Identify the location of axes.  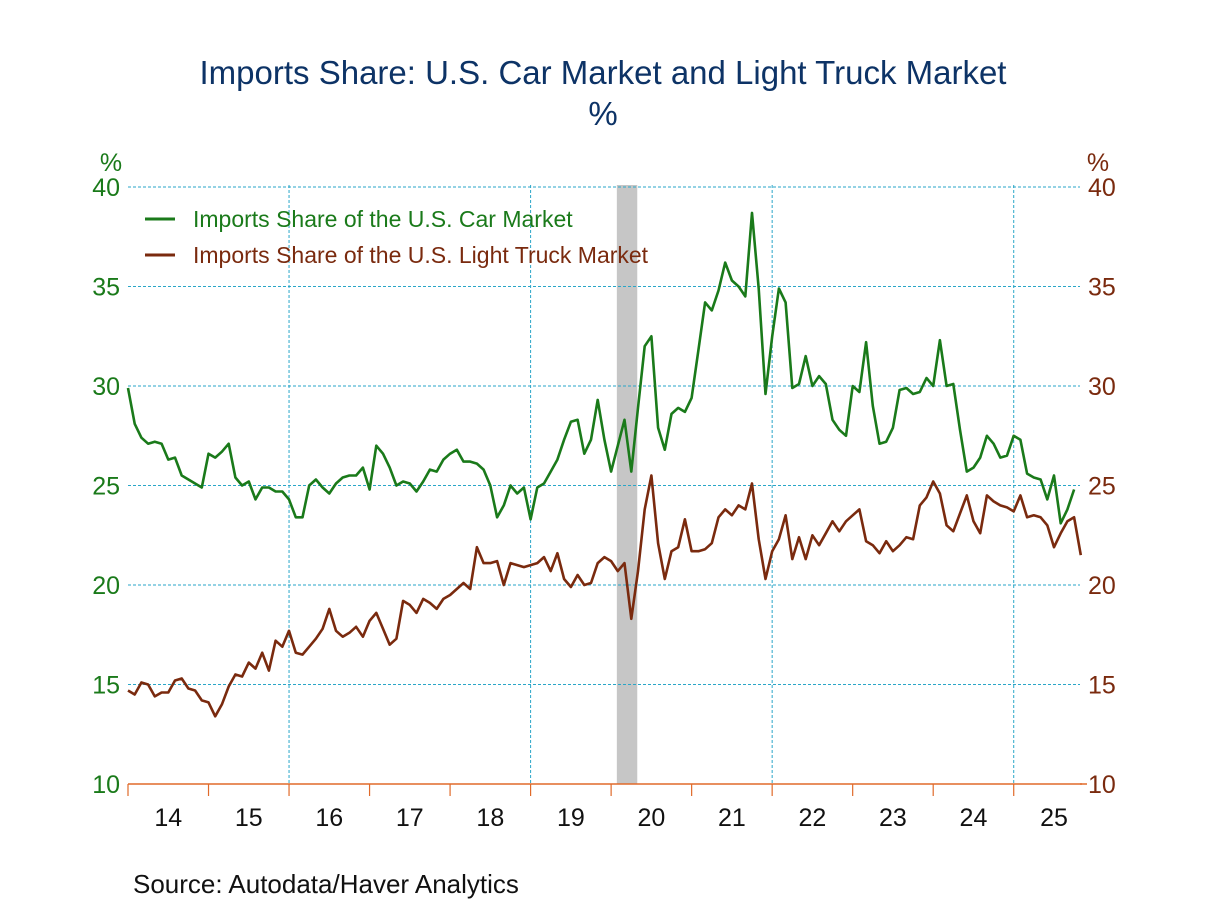
(607, 789).